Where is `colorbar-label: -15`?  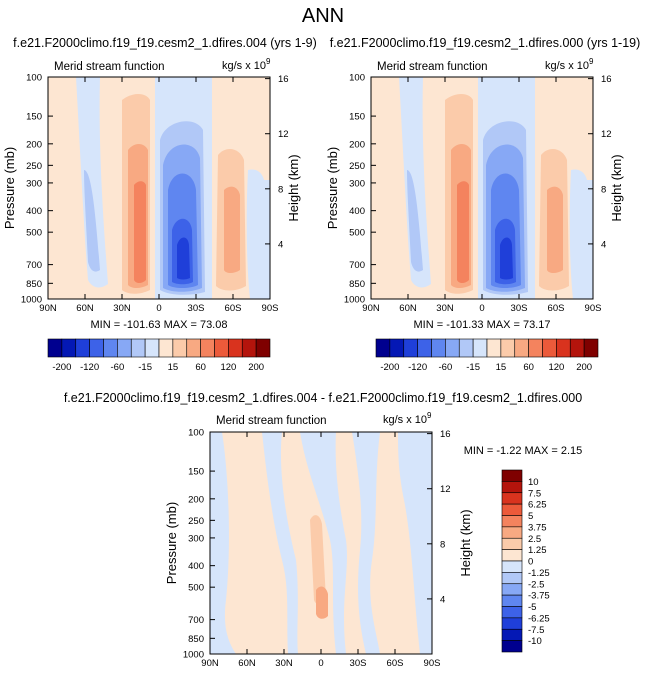 colorbar-label: -15 is located at coordinates (473, 367).